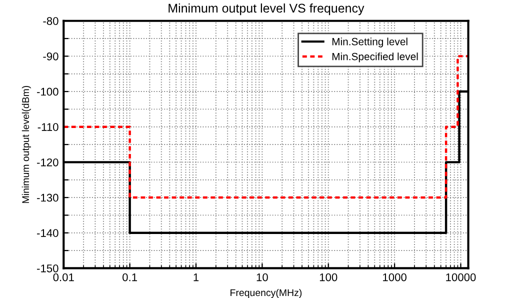 This screenshot has width=509, height=298. Describe the element at coordinates (370, 43) in the screenshot. I see `legend-label: Min.Setting level` at that location.